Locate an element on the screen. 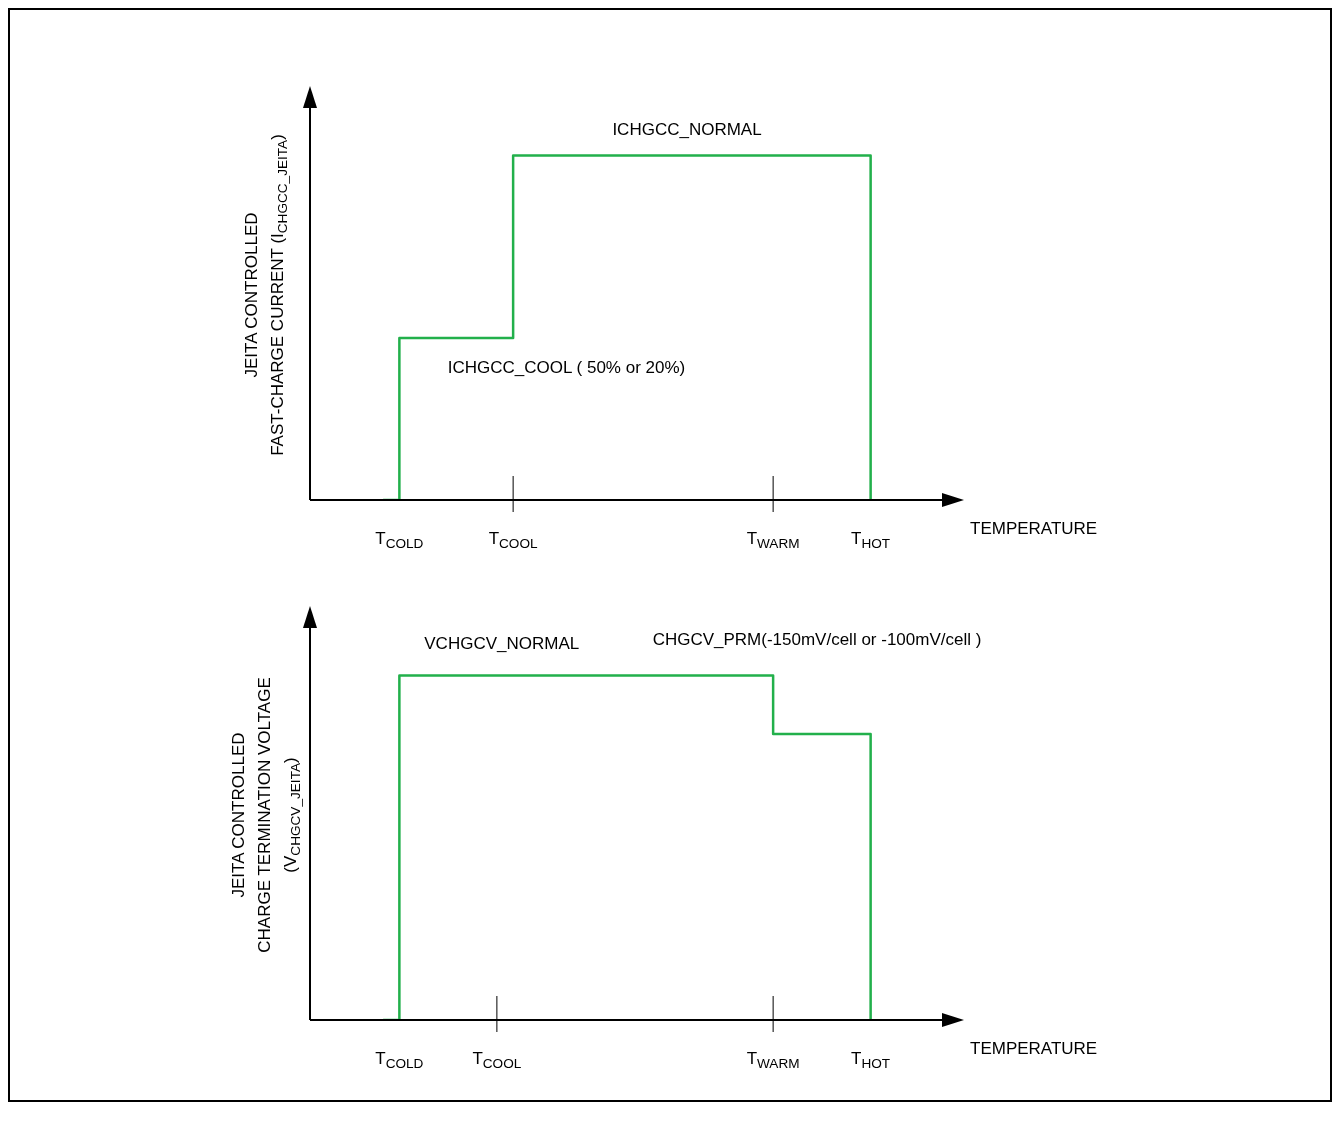 This screenshot has width=1341, height=1129. text: VCHGCV_NORMAL is located at coordinates (502, 644).